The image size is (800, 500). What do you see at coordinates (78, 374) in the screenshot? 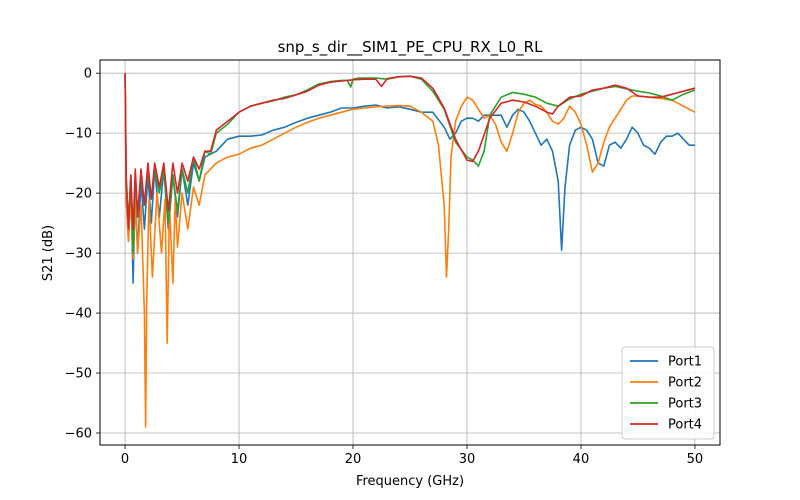
I see `y-tick-label: −50` at bounding box center [78, 374].